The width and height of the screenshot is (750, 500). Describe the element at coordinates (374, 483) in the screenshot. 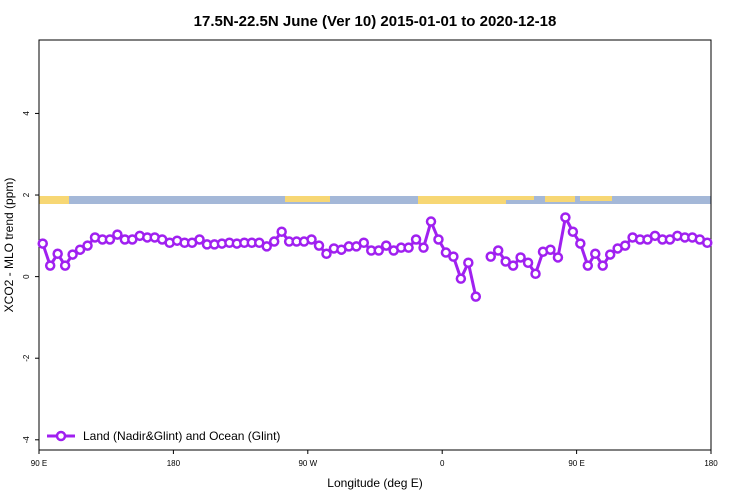

I see `x-axis-label: Longitude (deg E)` at that location.